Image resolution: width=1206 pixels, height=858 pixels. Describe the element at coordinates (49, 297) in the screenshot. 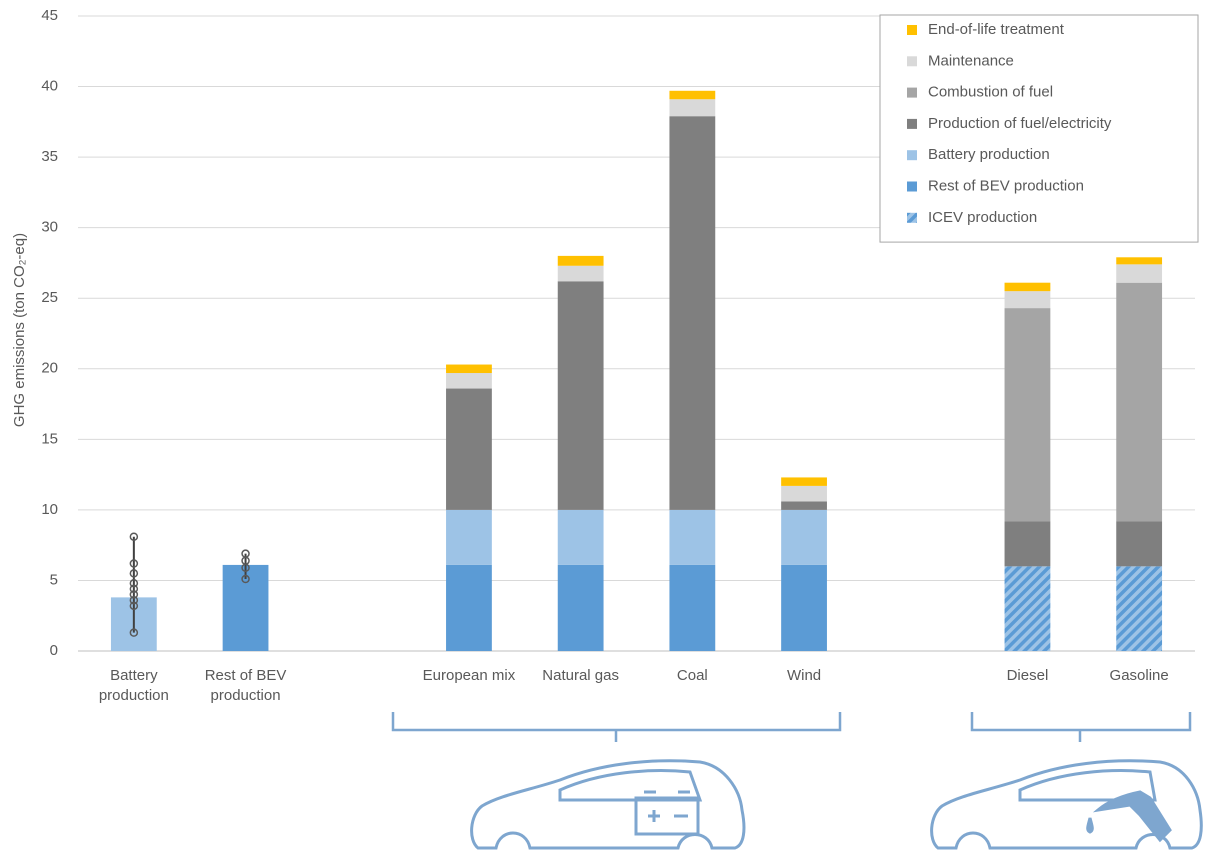

I see `y-tick-label: 25` at that location.